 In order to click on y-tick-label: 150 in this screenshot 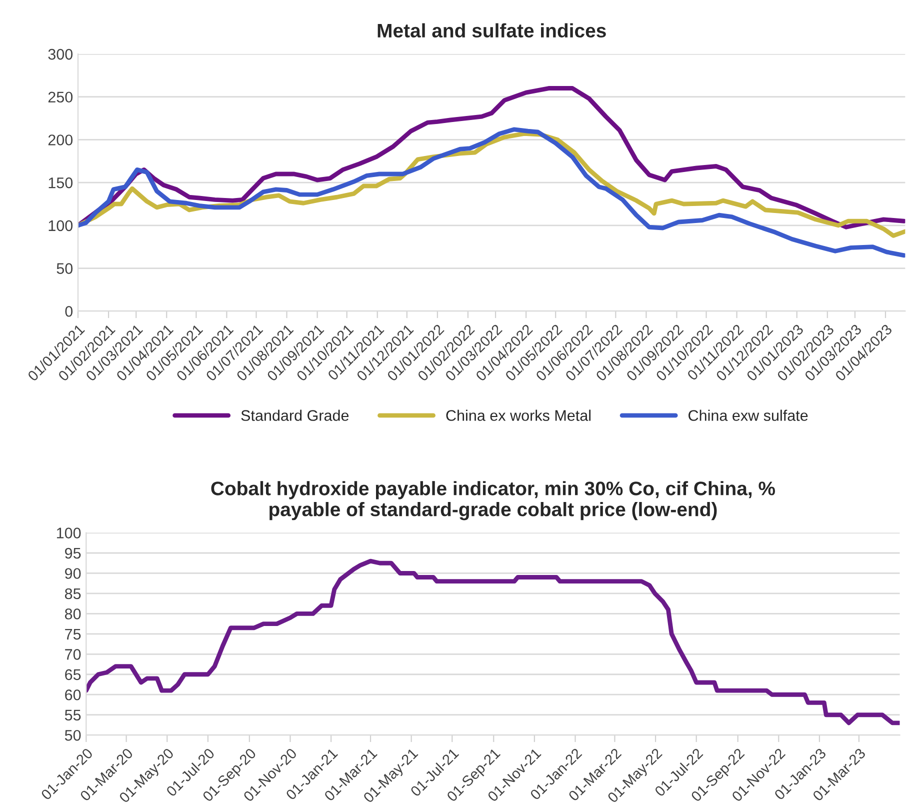, I will do `click(60, 182)`.